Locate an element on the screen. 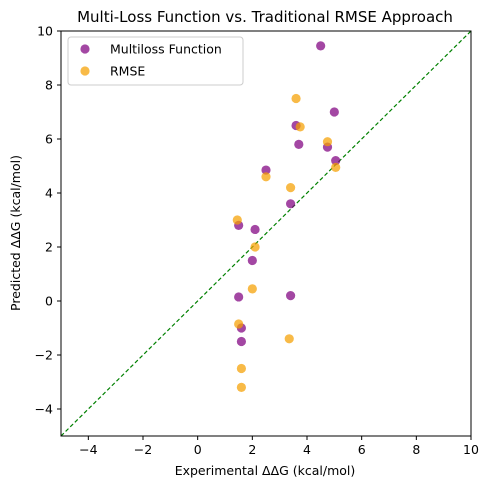 This screenshot has width=489, height=490. x-tick-label: −2 is located at coordinates (143, 449).